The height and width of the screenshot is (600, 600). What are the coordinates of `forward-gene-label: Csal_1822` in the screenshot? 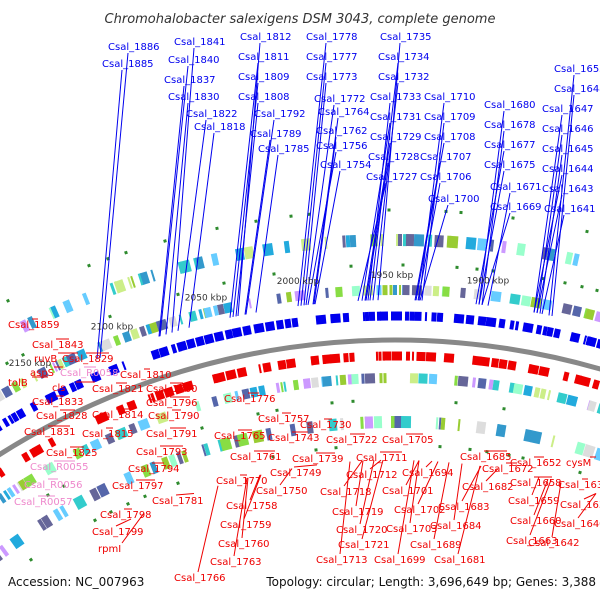 It's located at (212, 114).